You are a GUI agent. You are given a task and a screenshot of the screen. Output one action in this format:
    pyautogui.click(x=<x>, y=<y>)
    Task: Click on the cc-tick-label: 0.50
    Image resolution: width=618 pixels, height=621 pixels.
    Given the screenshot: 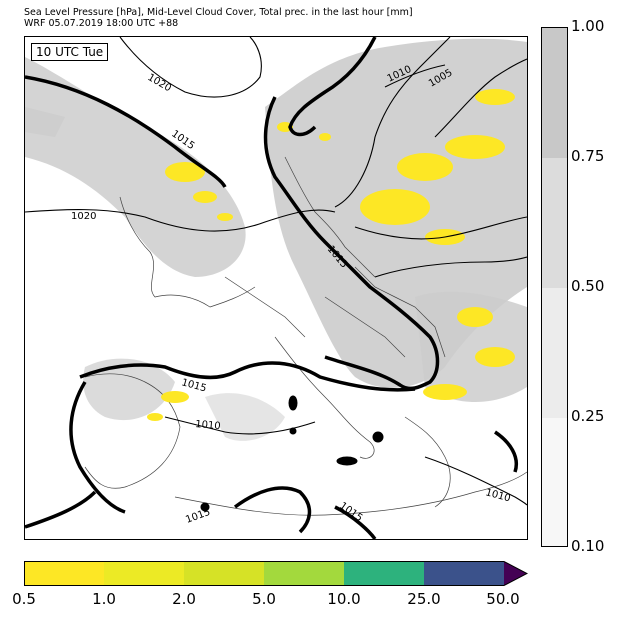 What is the action you would take?
    pyautogui.click(x=588, y=286)
    